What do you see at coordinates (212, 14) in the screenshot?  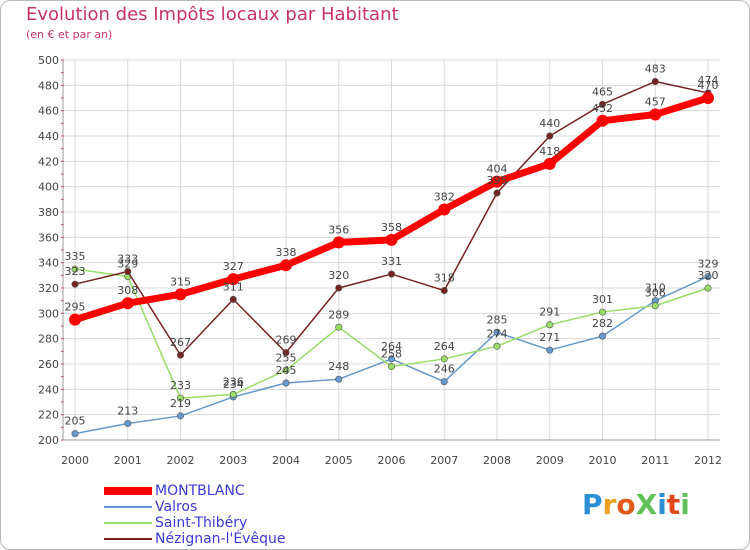 I see `chart-title: Evolution des Impôts locaux par Habitant` at bounding box center [212, 14].